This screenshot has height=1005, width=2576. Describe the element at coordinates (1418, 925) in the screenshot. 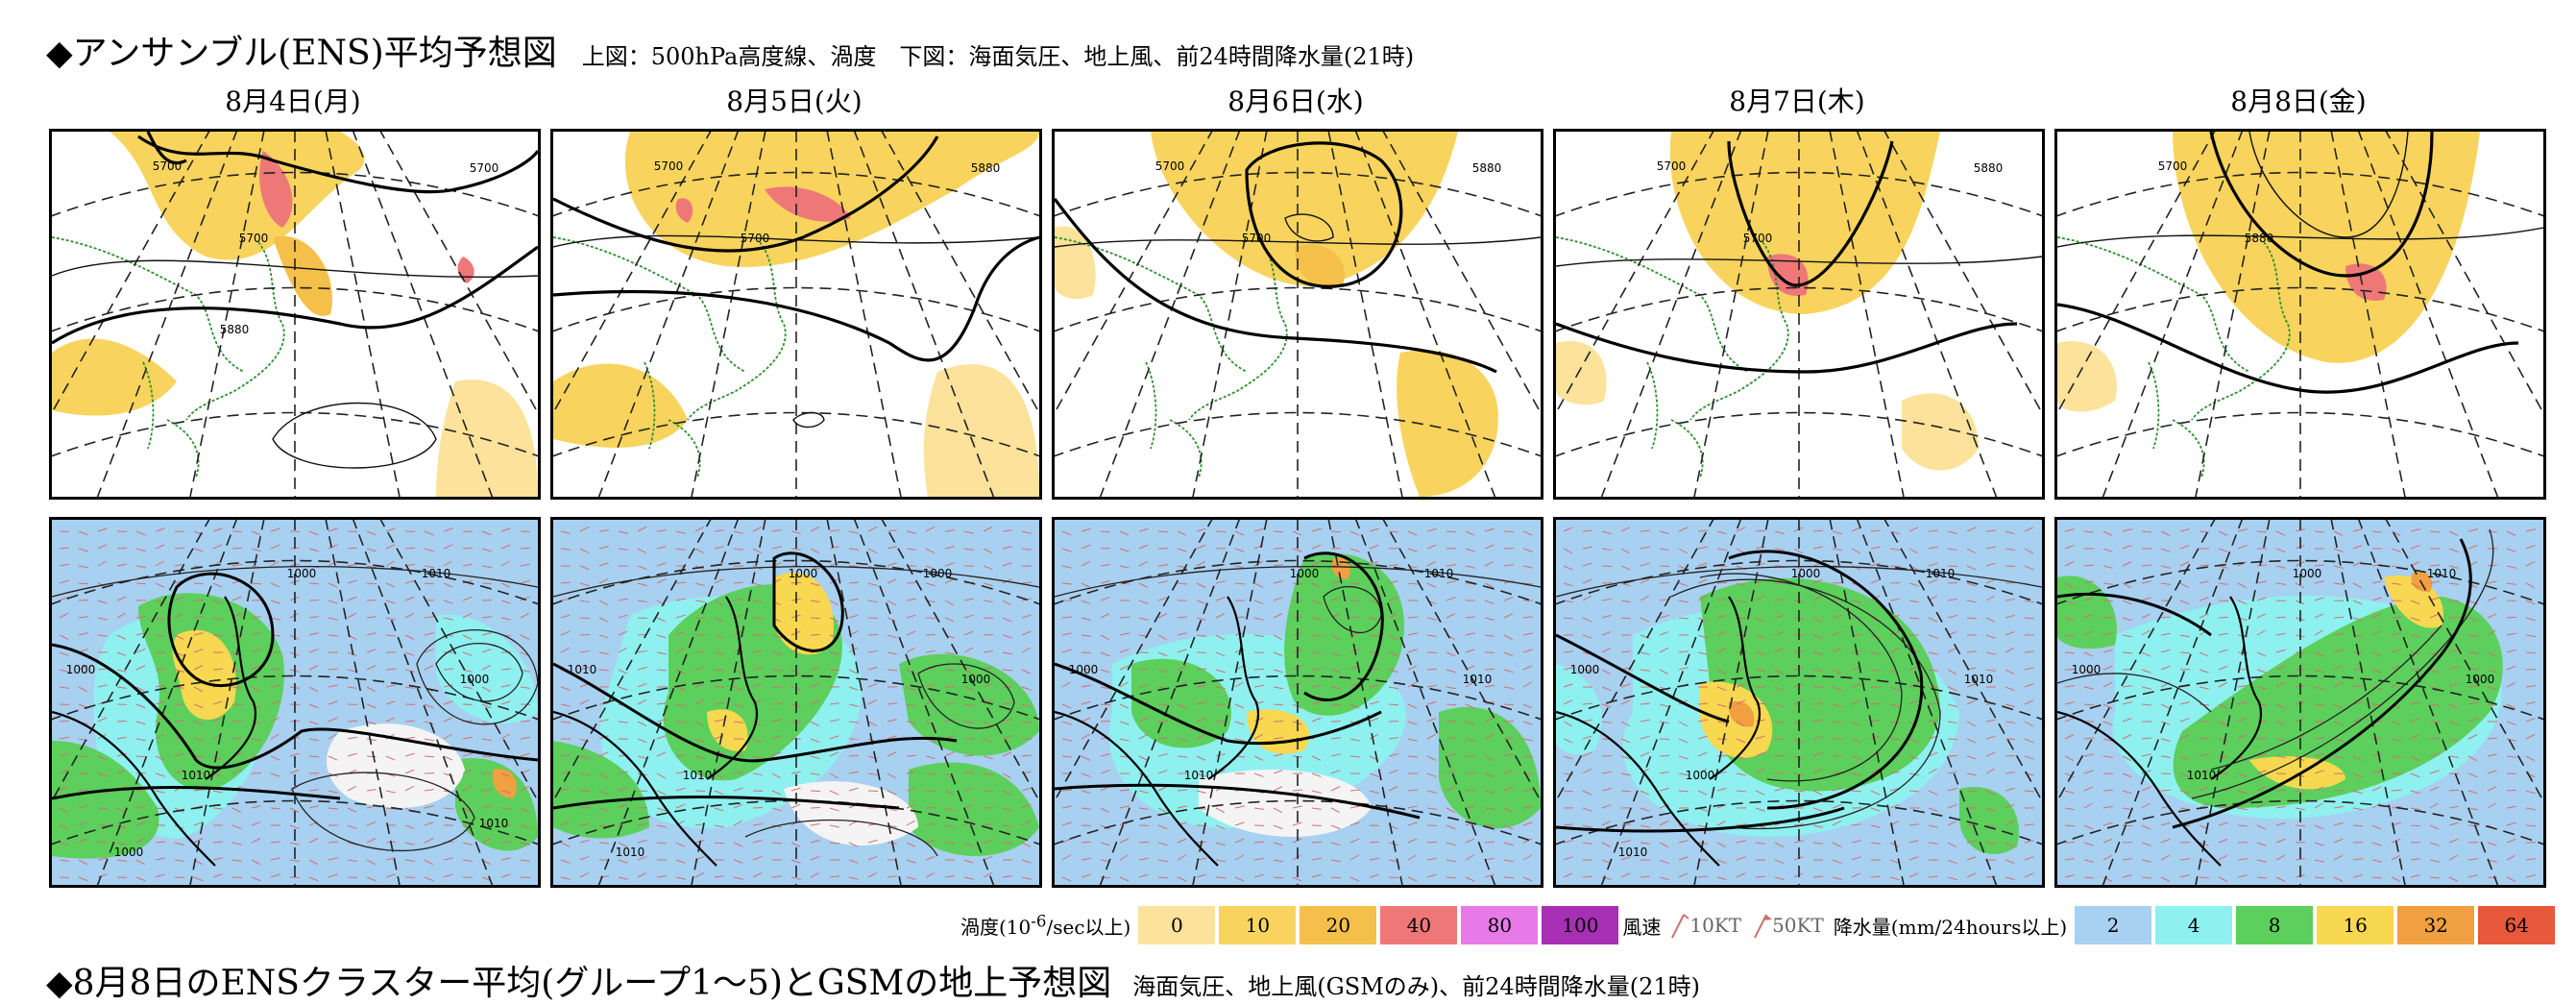

I see `vorticity-swatch-40: 40` at that location.